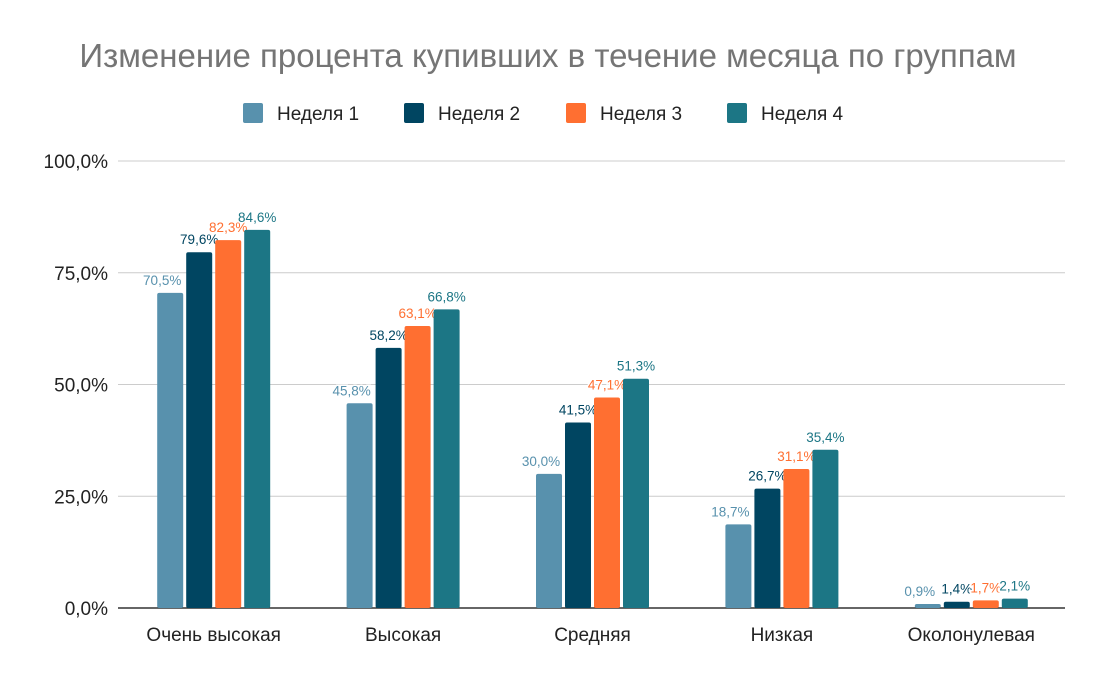 This screenshot has height=684, width=1099. Describe the element at coordinates (825, 437) in the screenshot. I see `data-label: 35,4%` at that location.